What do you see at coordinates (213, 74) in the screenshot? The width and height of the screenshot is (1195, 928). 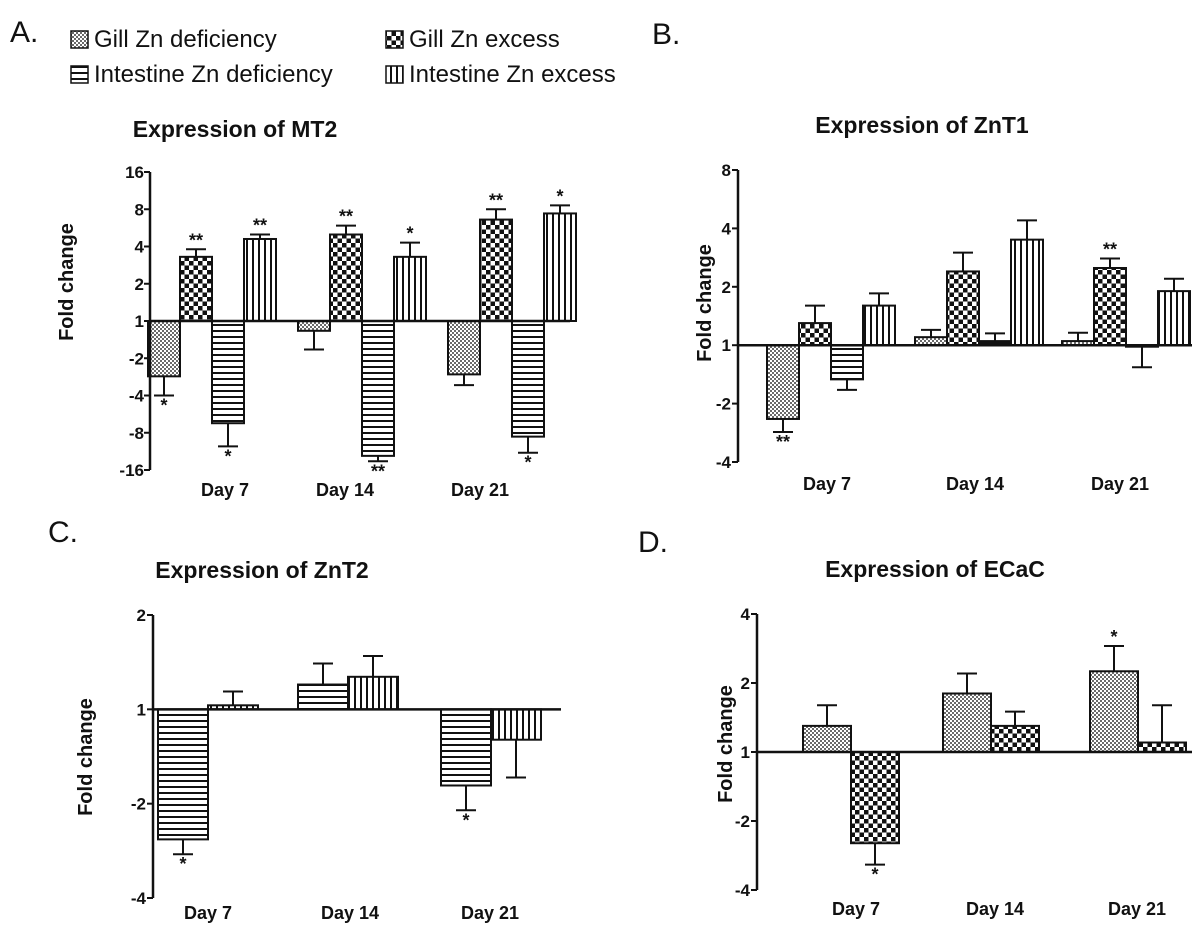 I see `legend-label-intestine-deficiency: Intestine Zn deficiency` at bounding box center [213, 74].